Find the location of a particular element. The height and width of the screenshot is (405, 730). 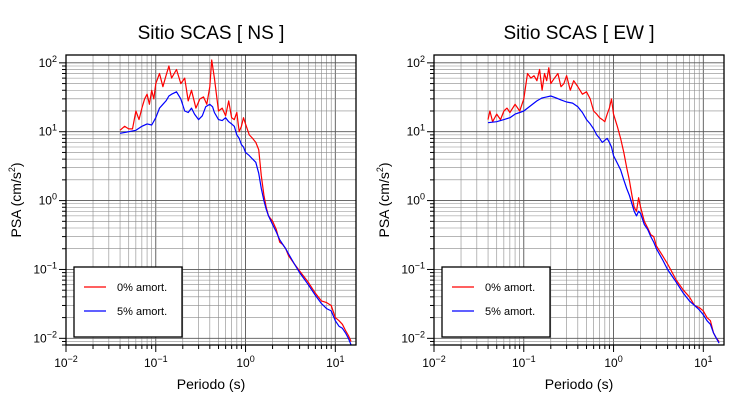

chart-title: Sitio SCAS [ EW ] is located at coordinates (579, 33).